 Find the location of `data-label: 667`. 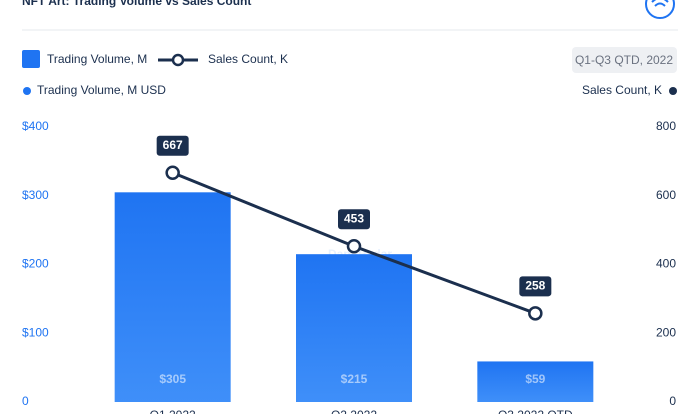

data-label: 667 is located at coordinates (173, 145).